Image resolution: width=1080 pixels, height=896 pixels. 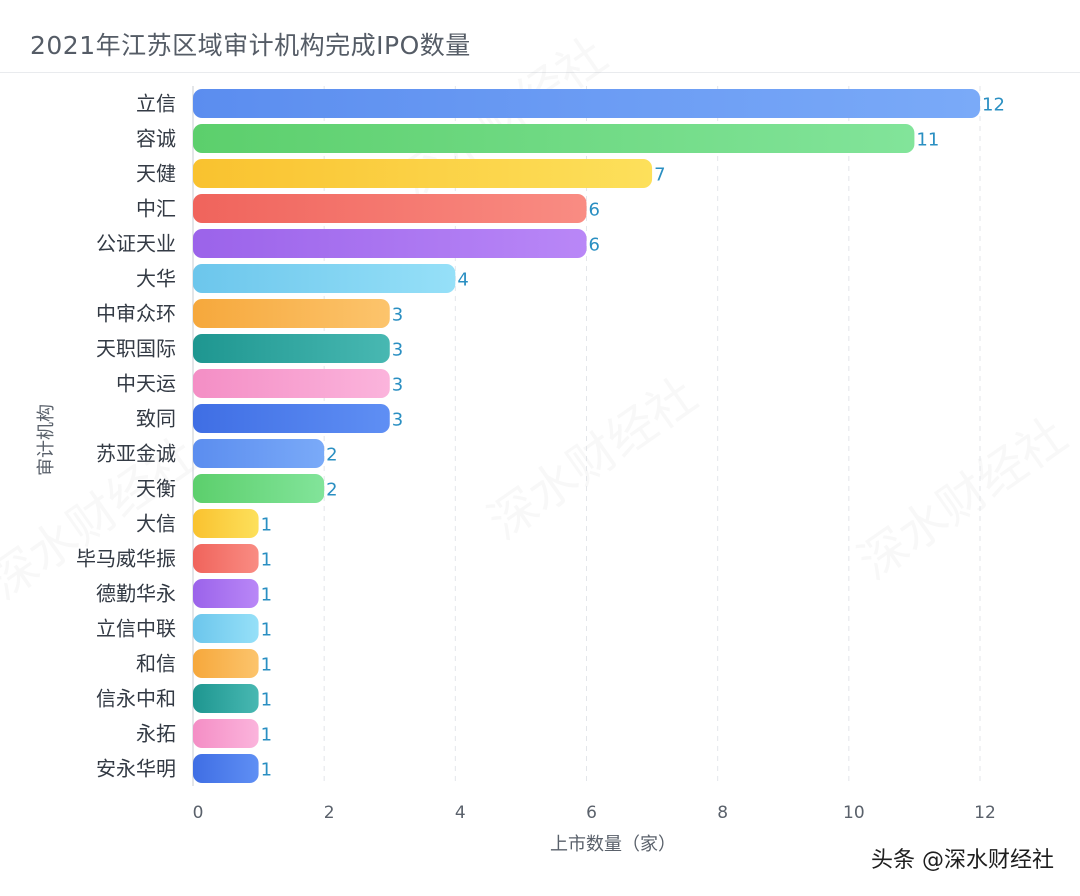 What do you see at coordinates (329, 813) in the screenshot?
I see `x-tick-label: 2` at bounding box center [329, 813].